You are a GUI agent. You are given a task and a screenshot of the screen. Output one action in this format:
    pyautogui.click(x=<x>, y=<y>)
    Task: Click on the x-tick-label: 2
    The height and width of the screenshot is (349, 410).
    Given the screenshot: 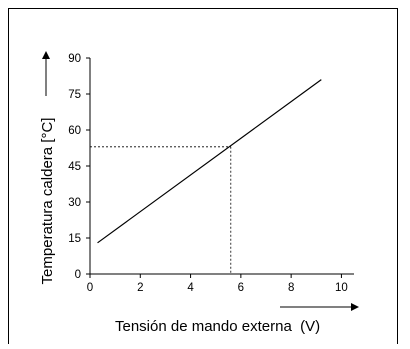 What is the action you would take?
    pyautogui.click(x=140, y=288)
    